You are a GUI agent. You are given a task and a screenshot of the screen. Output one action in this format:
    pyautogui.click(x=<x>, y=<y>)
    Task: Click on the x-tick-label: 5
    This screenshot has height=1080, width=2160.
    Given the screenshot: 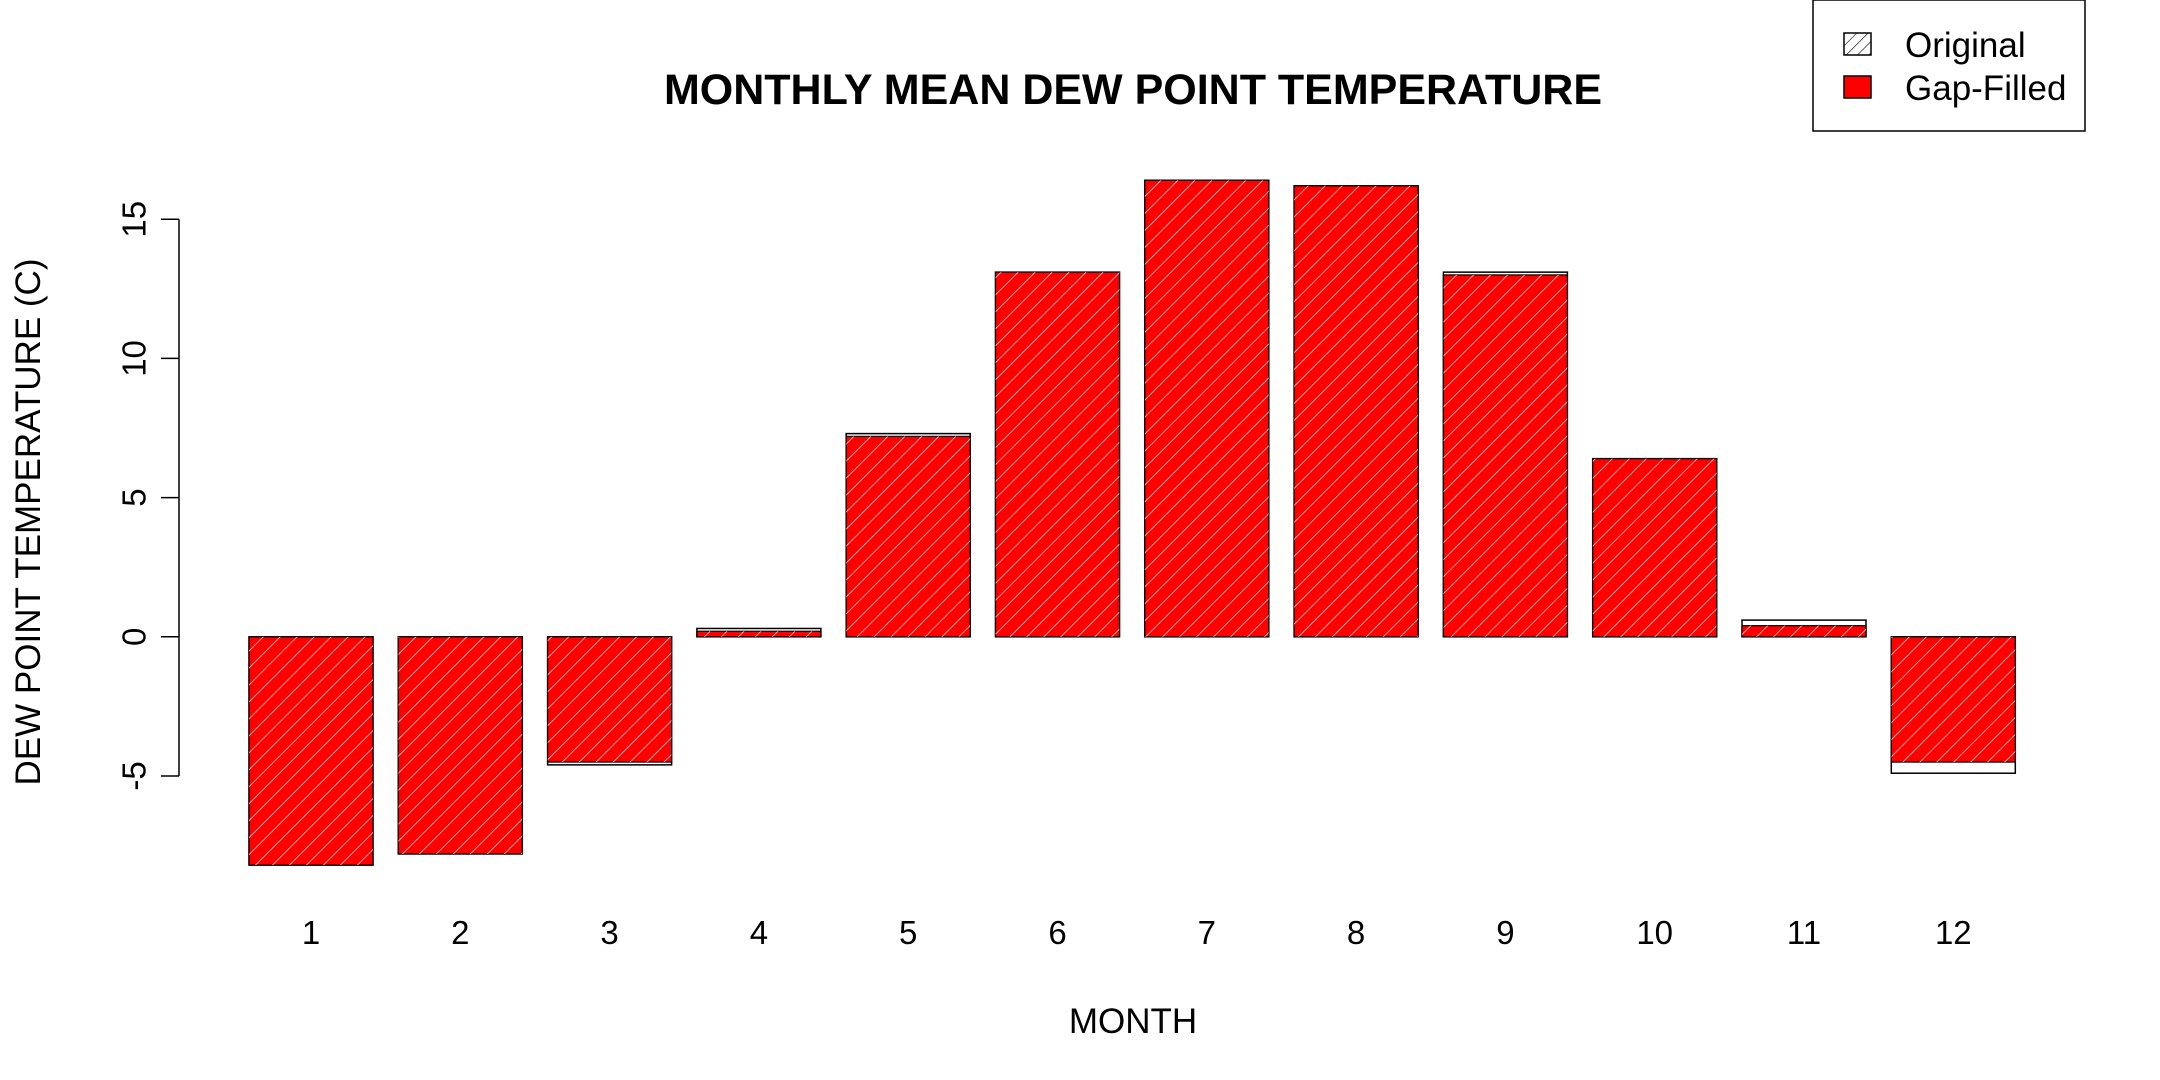 What is the action you would take?
    pyautogui.click(x=908, y=932)
    